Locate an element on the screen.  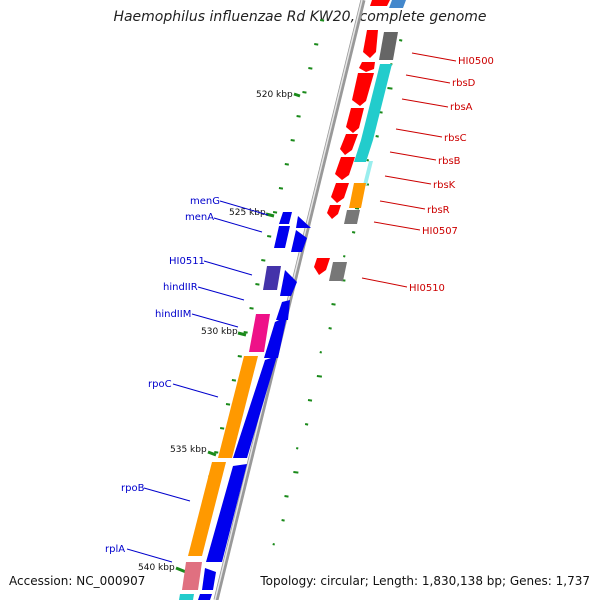
label-rbsR: rbsR is located at coordinates (438, 210).